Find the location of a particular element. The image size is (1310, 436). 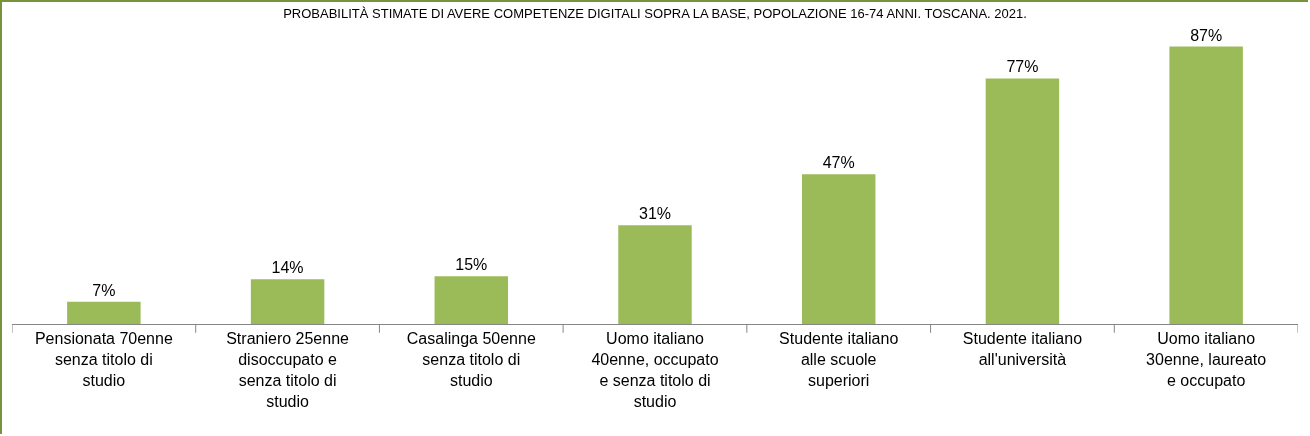

x-tick-label: Uomo italiano 30enne, laureato e occupato is located at coordinates (1206, 359).